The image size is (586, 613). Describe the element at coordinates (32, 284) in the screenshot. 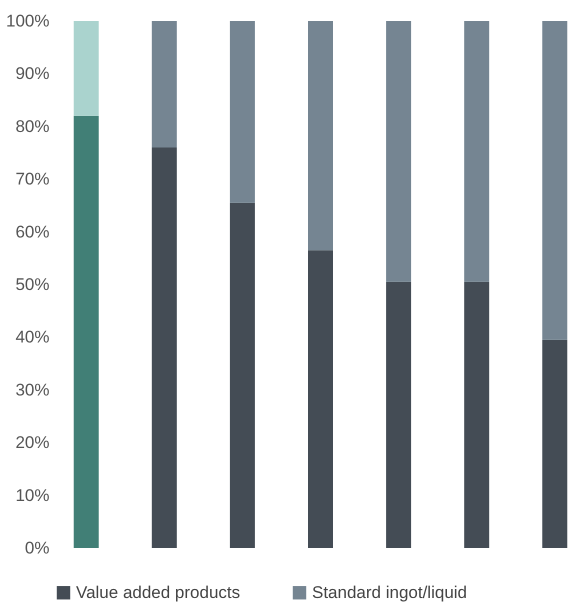

I see `y-tick-label: 50%` at that location.